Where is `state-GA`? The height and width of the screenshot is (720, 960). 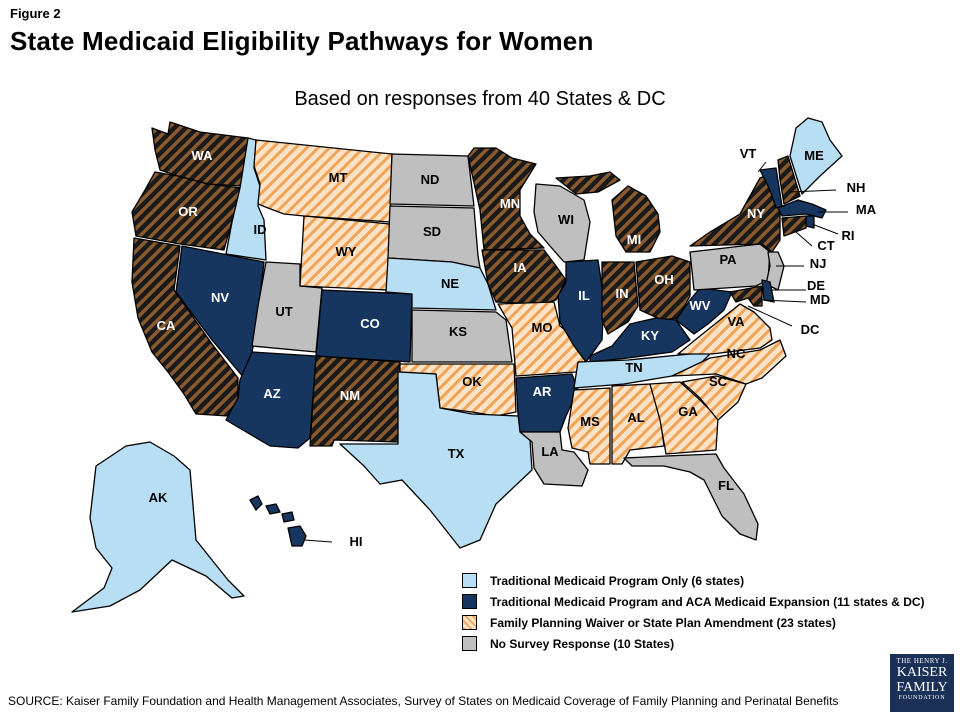
state-GA is located at coordinates (684, 418).